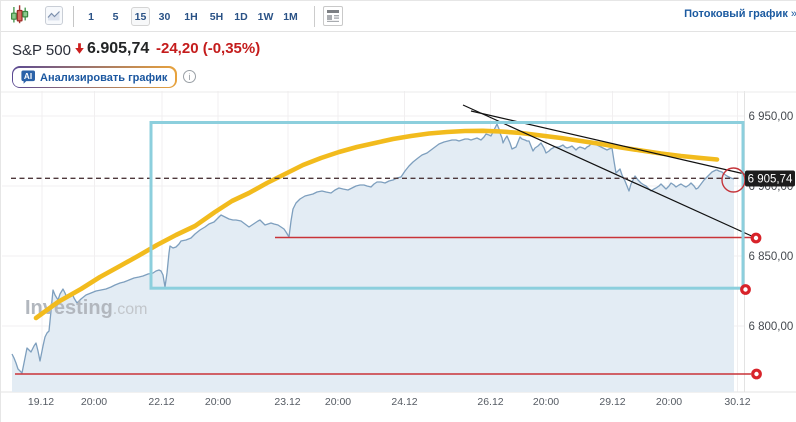 The width and height of the screenshot is (796, 422). I want to click on svg-text: 30.12, so click(737, 402).